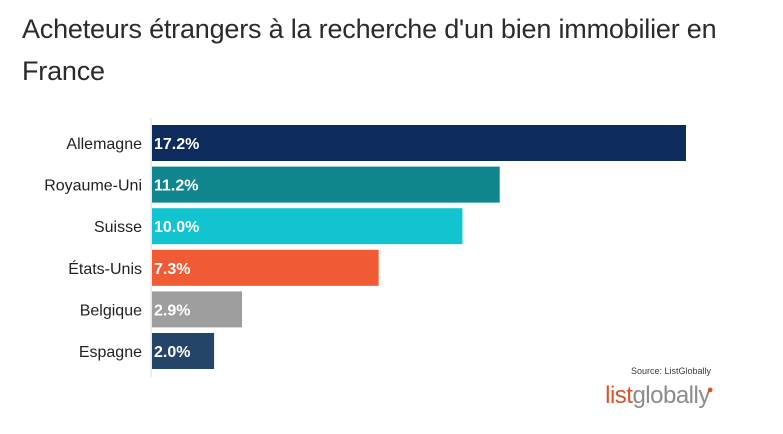  Describe the element at coordinates (93, 186) in the screenshot. I see `category-label-1: Royaume-Uni` at that location.